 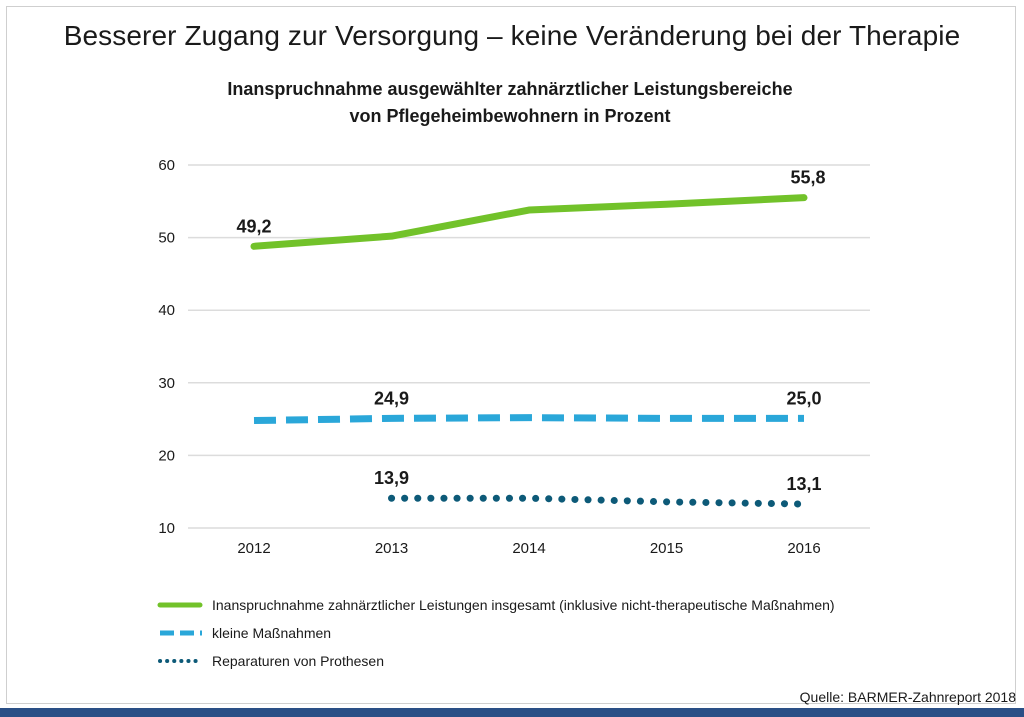 I want to click on chart-subtitle-line-2: von Pflegeheimbewohnern in Prozent, so click(x=510, y=116).